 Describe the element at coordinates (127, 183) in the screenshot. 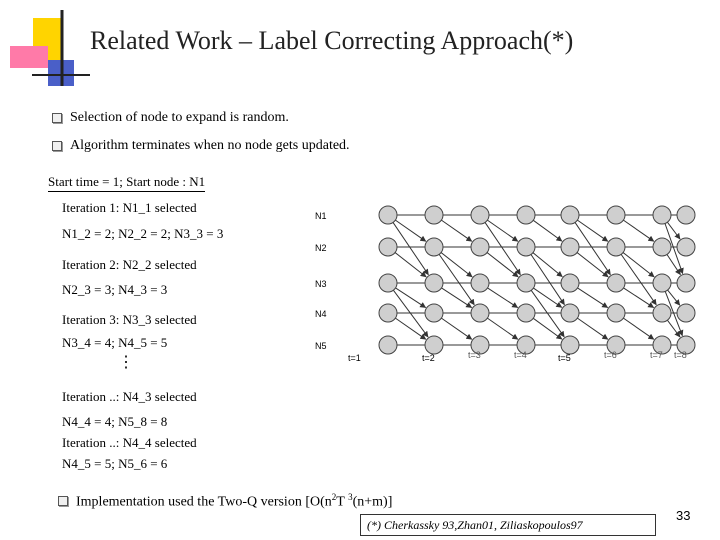

I see `start-line: Start time = 1; Start node : N1` at that location.